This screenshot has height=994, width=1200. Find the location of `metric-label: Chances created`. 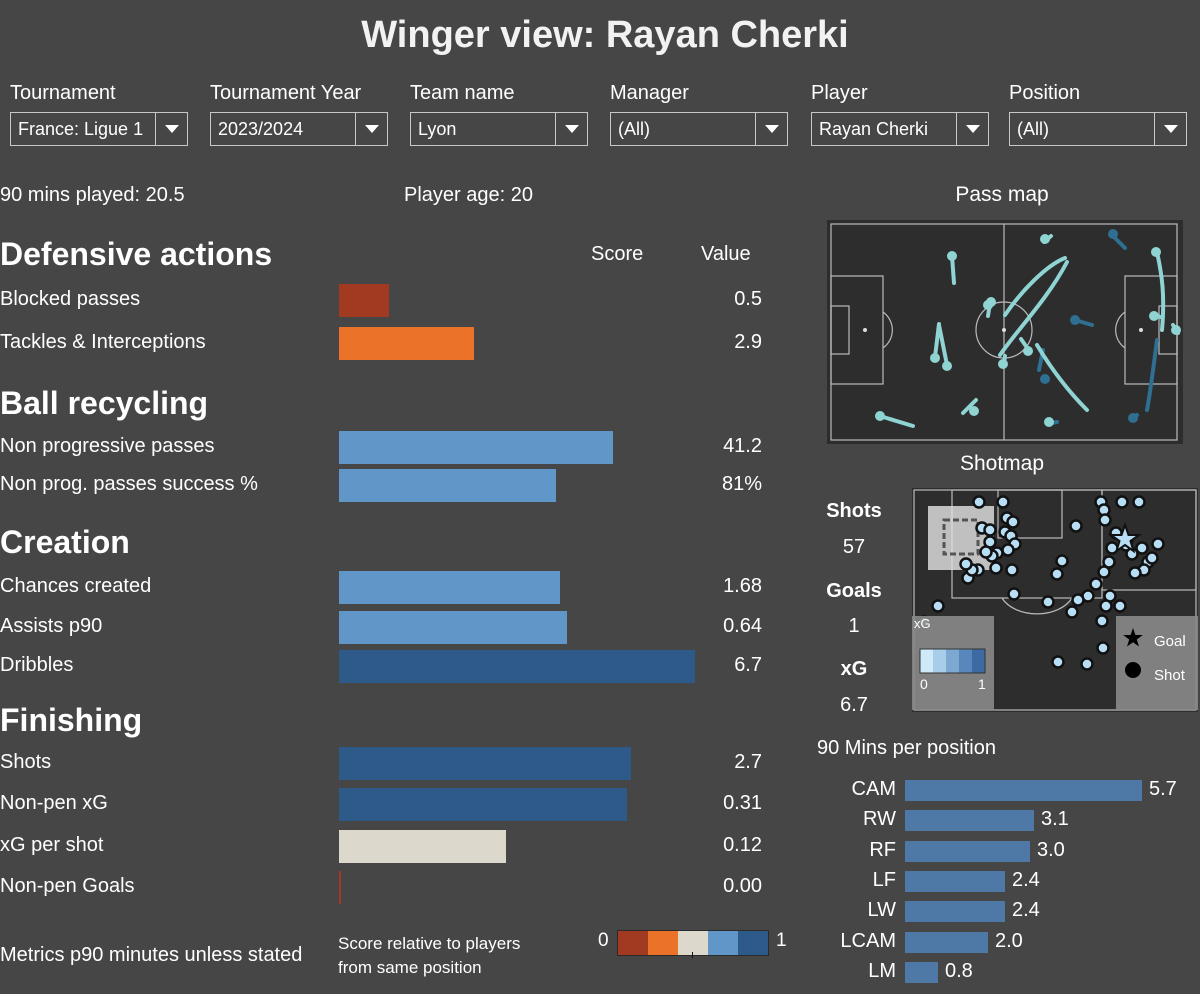

metric-label: Chances created is located at coordinates (76, 586).